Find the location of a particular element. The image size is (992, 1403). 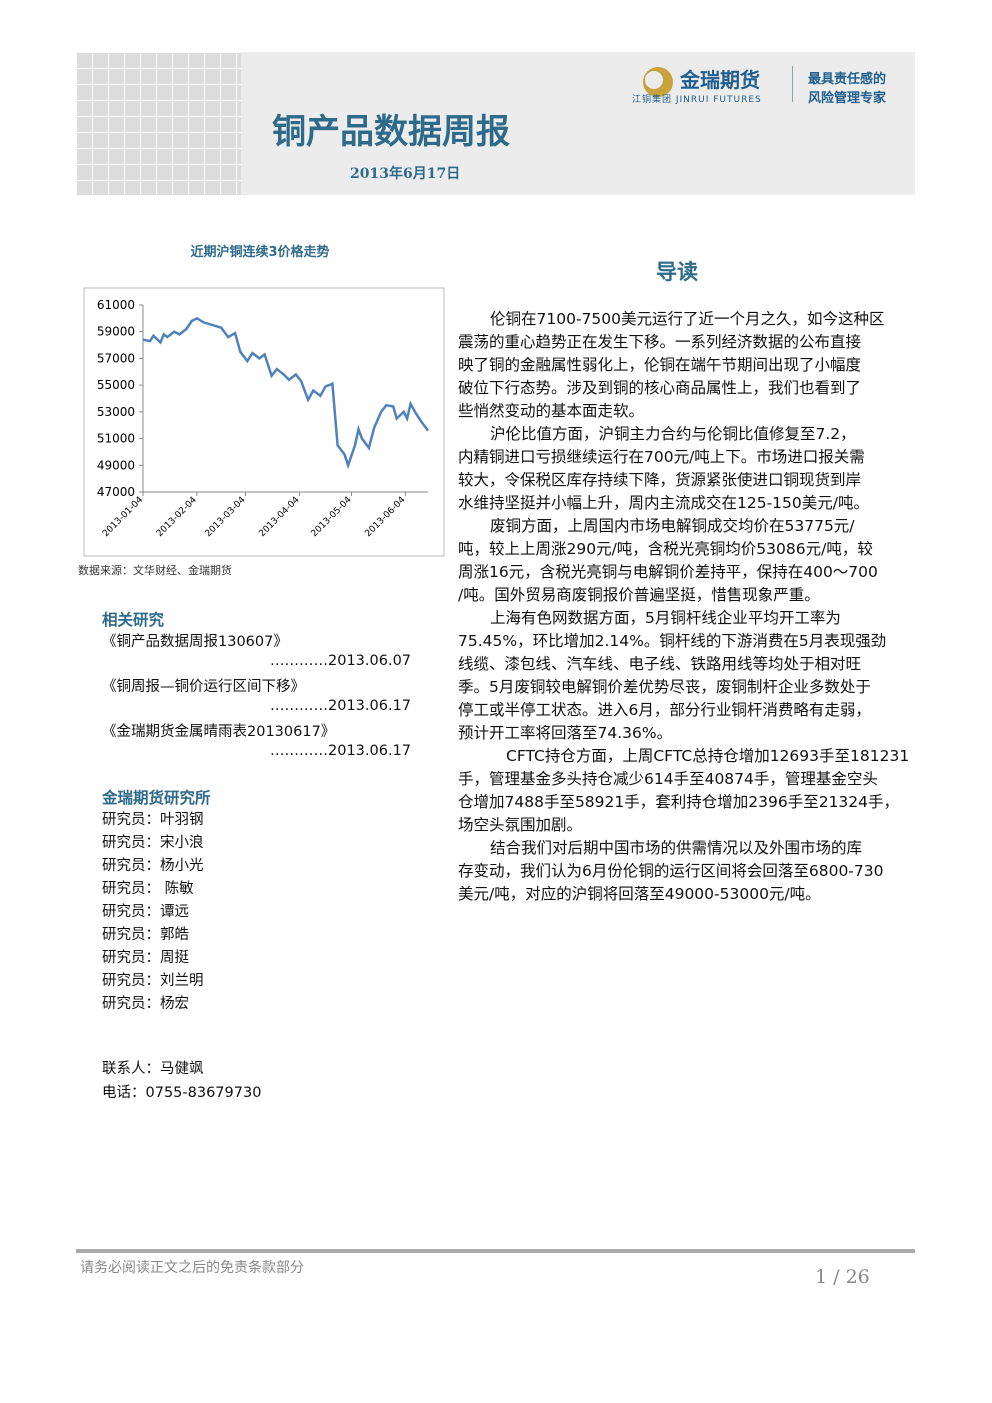

y-tick-label: 53000 is located at coordinates (116, 412).